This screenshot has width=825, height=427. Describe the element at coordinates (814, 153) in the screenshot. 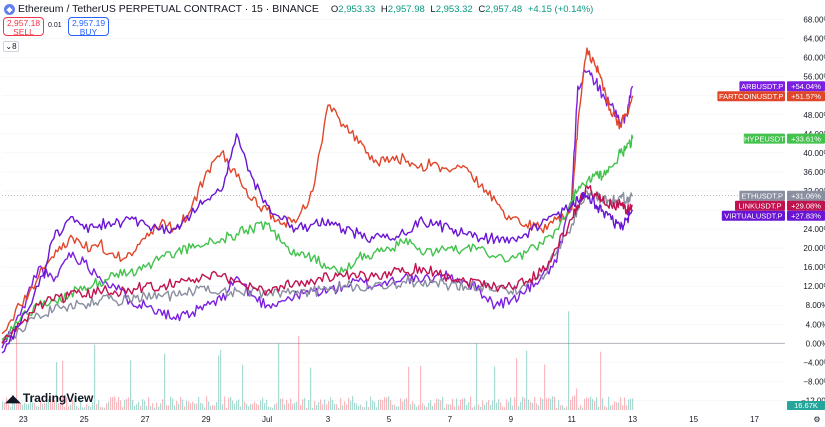

I see `y-tick-label: 40.00%` at that location.